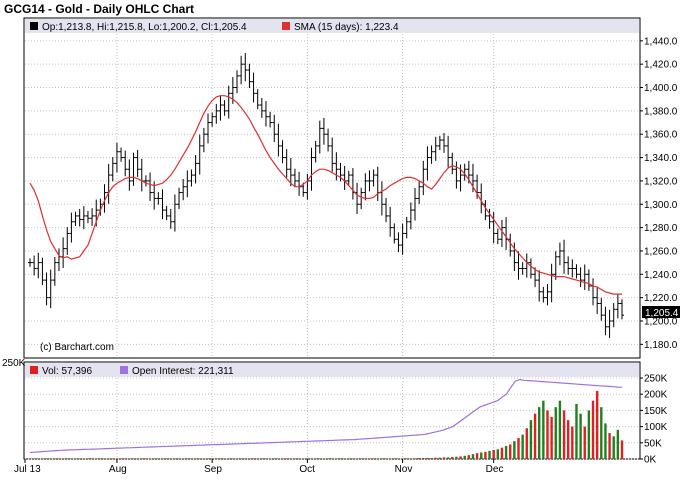  What do you see at coordinates (656, 411) in the screenshot?
I see `volume-tick-label: 150K` at bounding box center [656, 411].